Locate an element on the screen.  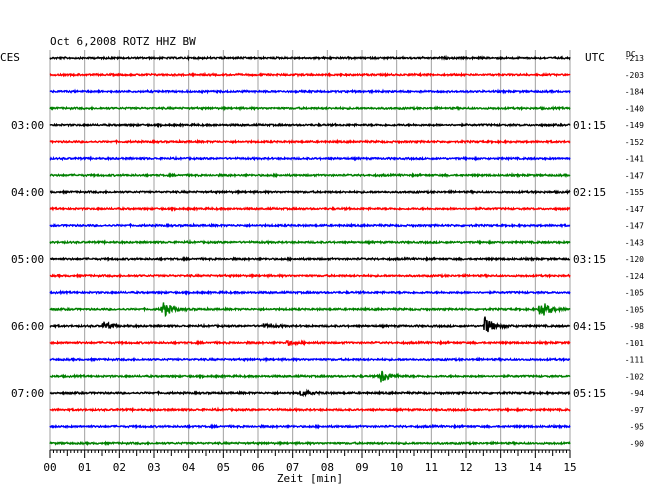
dc-offset-label: -111 is located at coordinates (634, 360).